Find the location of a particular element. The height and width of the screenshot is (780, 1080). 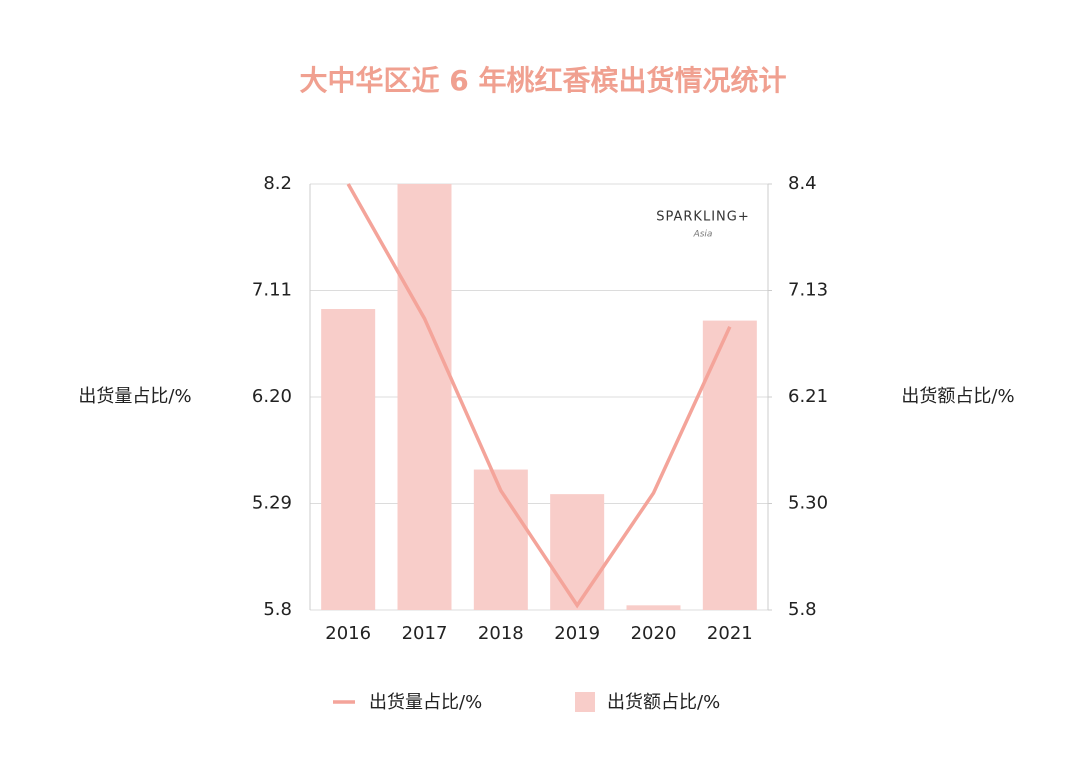

y-tick-label: 5.8 is located at coordinates (277, 609).